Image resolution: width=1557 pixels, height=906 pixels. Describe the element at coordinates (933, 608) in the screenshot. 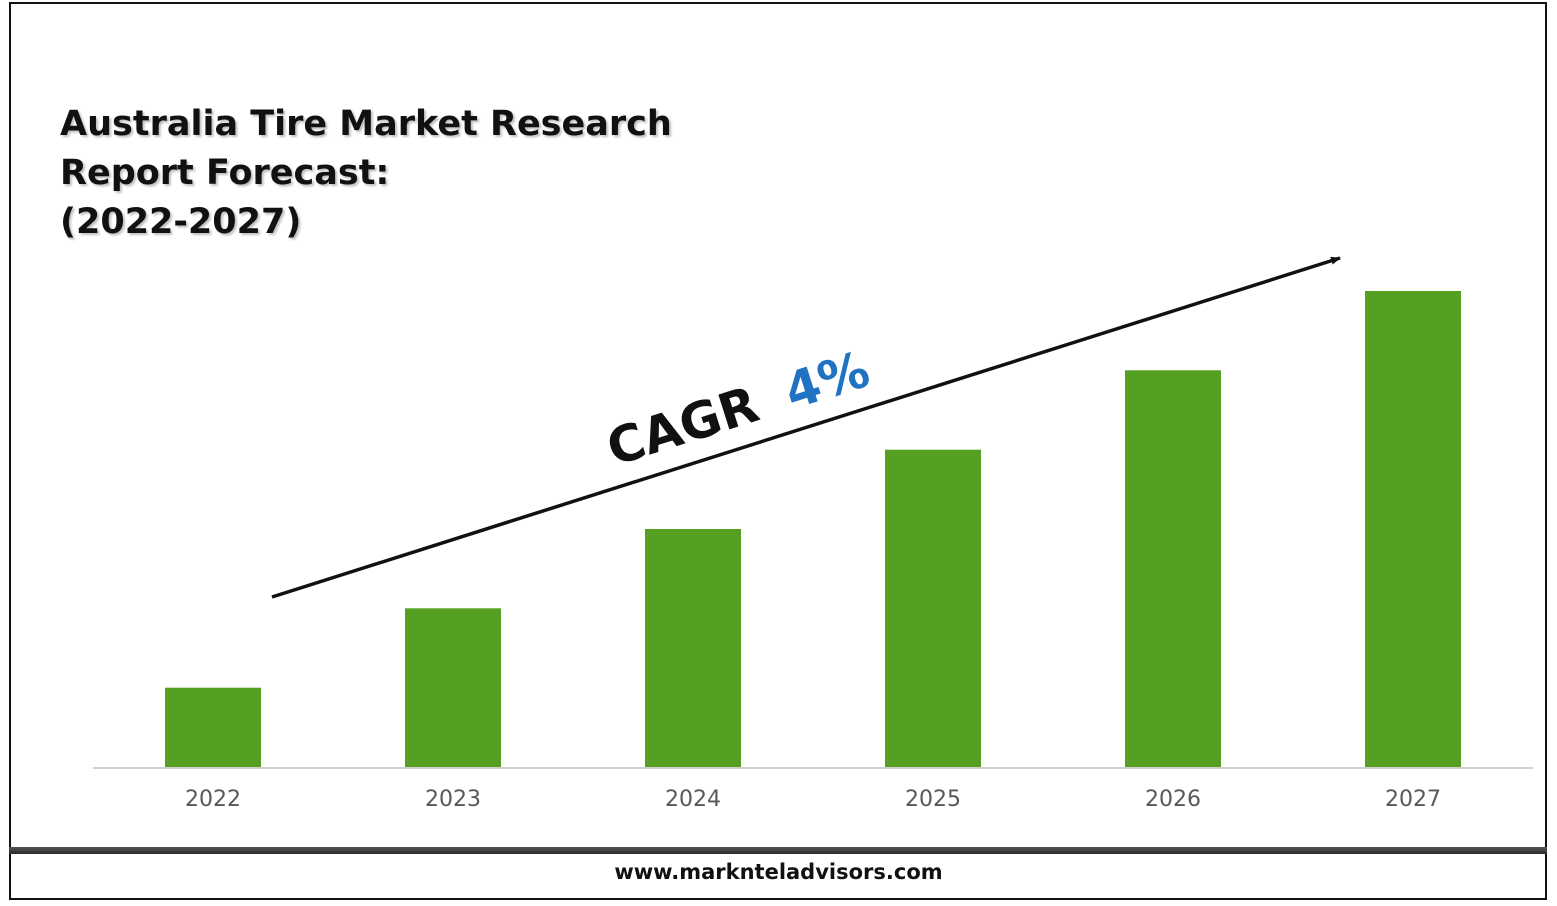

I see `bar-2025` at that location.